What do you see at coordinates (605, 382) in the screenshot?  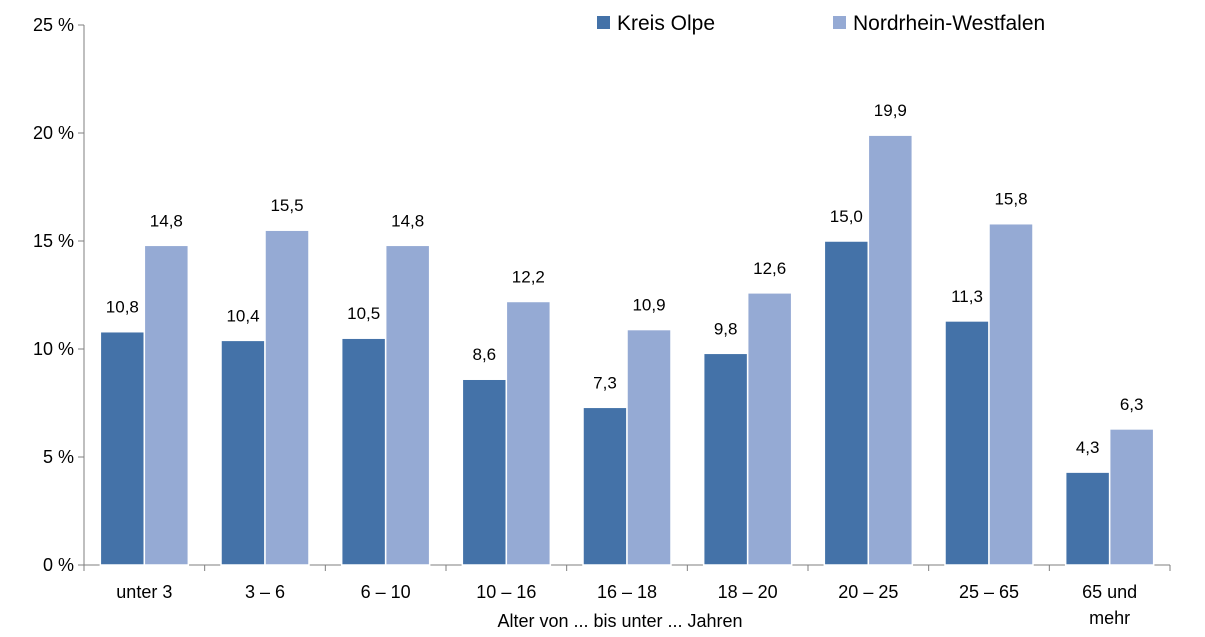 I see `data-label: 7,3` at bounding box center [605, 382].